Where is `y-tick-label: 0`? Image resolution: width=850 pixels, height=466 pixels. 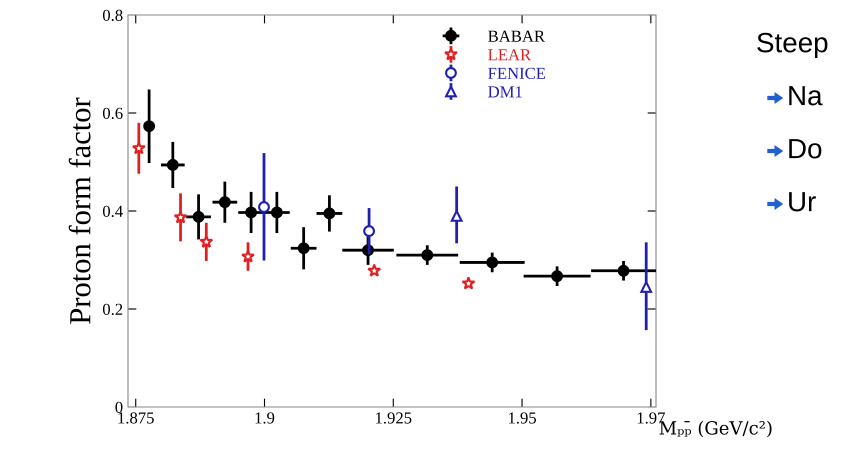
y-tick-label: 0 is located at coordinates (119, 407).